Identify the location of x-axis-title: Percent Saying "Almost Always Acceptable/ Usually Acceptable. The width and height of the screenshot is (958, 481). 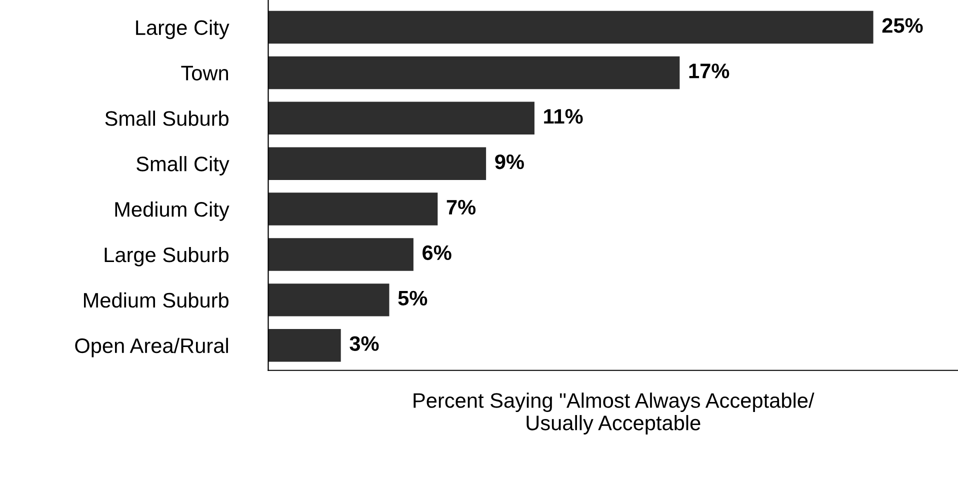
(614, 413).